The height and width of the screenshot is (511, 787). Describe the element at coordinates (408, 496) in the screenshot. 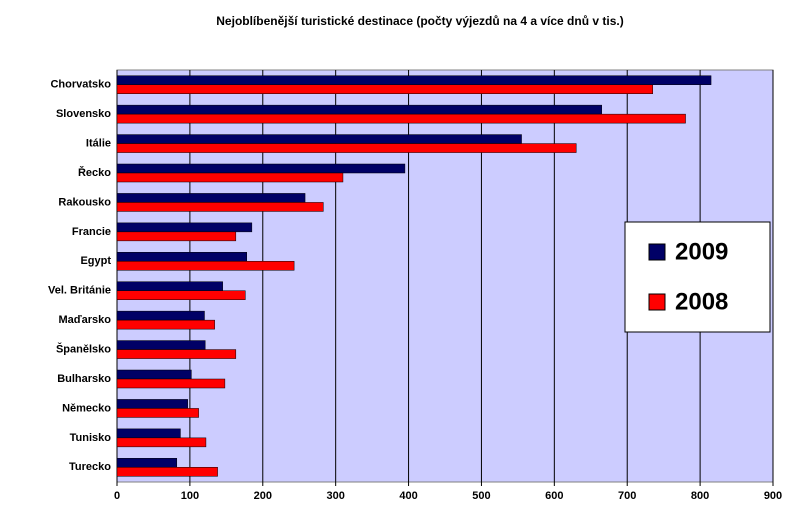

I see `x-tick-label: 400` at that location.